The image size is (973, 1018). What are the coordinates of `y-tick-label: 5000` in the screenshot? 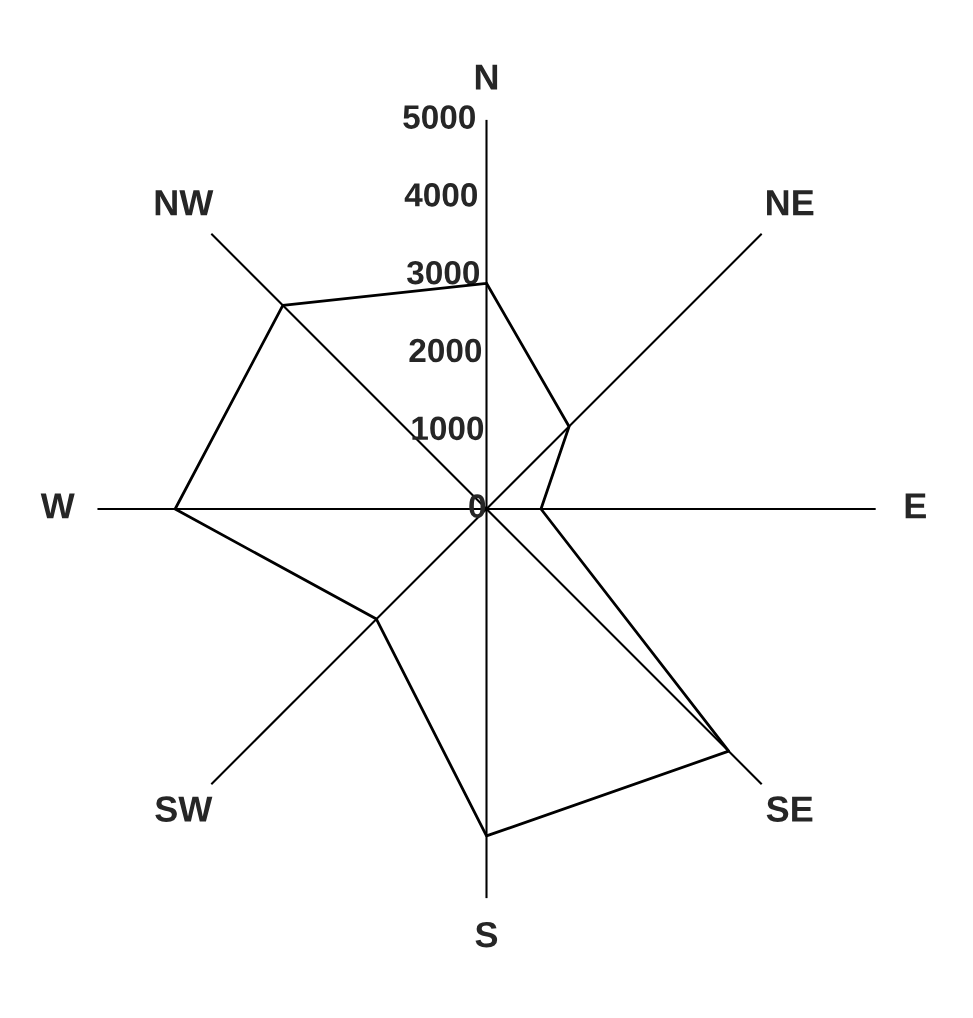 It's located at (439, 117).